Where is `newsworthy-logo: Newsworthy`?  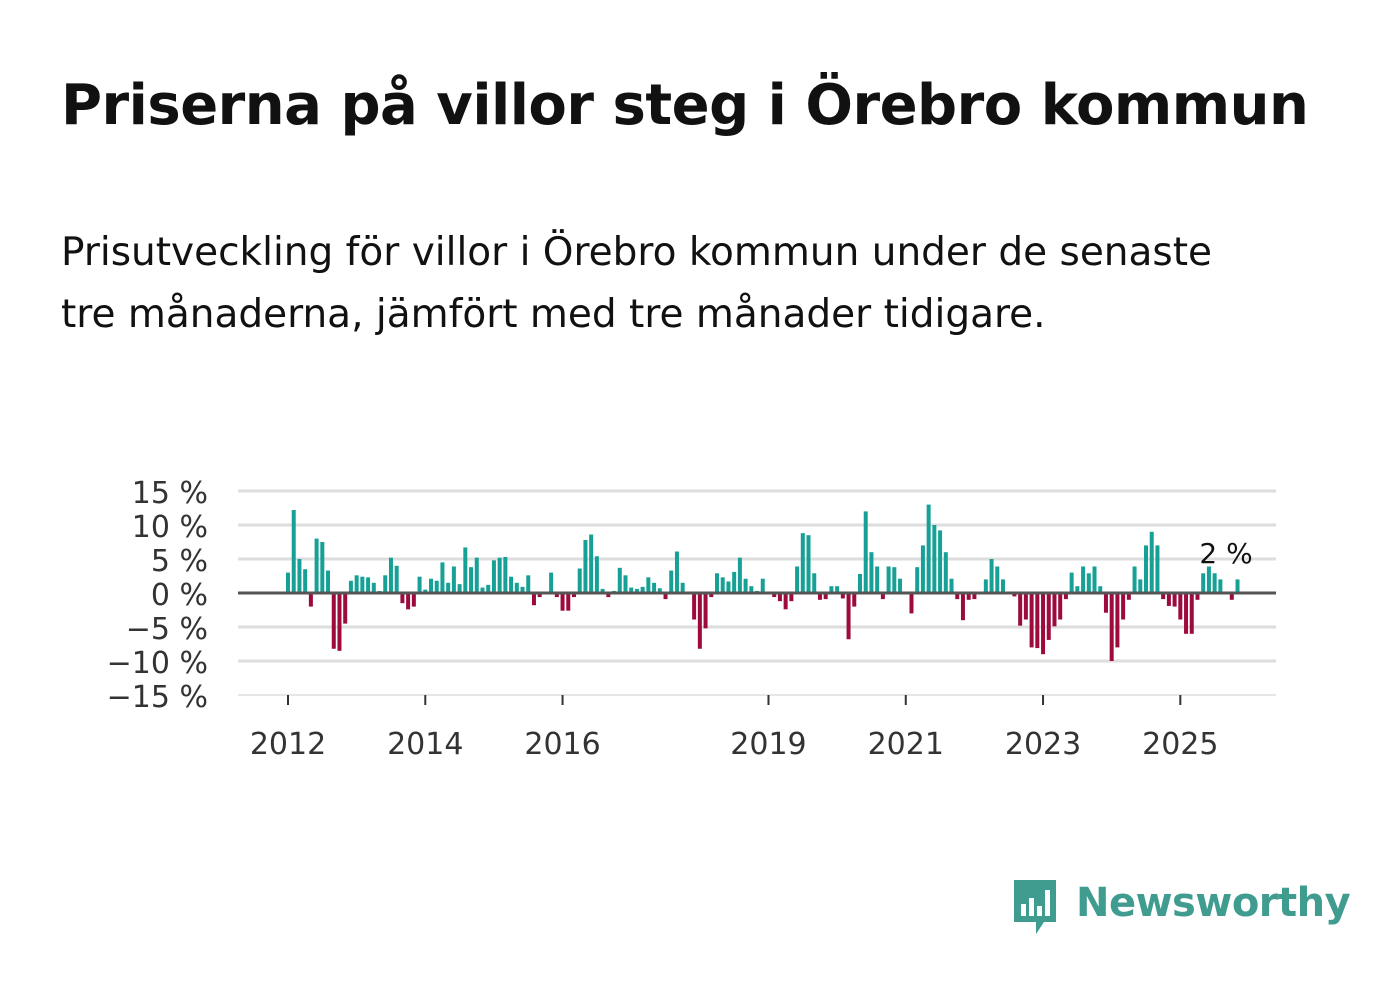
newsworthy-logo: Newsworthy is located at coordinates (1180, 908).